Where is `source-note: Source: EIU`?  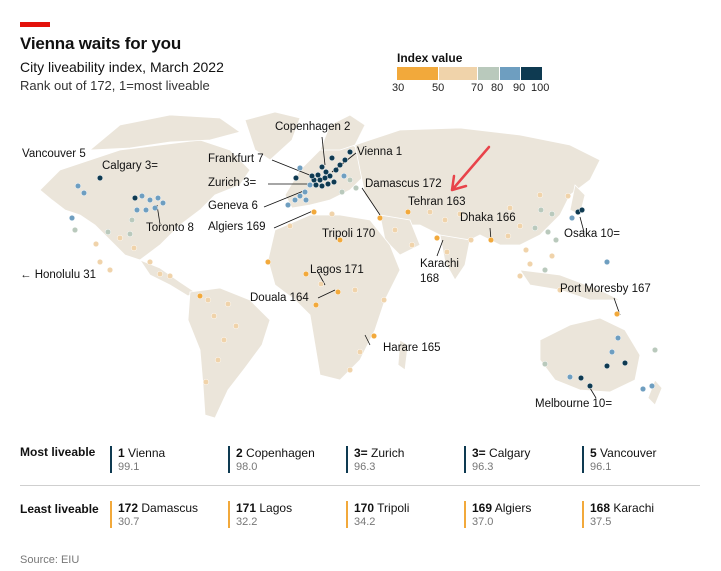 source-note: Source: EIU is located at coordinates (50, 560).